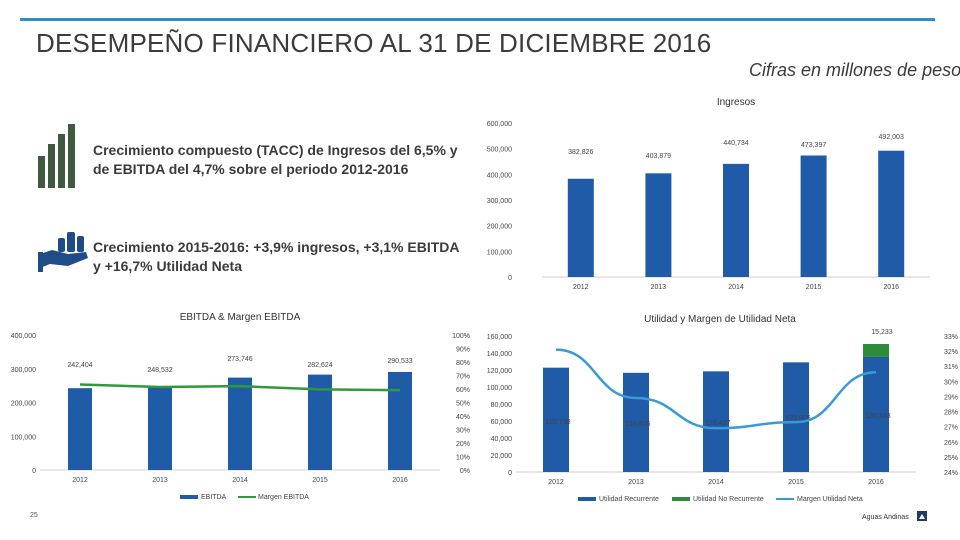 Image resolution: width=960 pixels, height=540 pixels. Describe the element at coordinates (463, 458) in the screenshot. I see `ebitda-y2-tick-label: 10%` at that location.